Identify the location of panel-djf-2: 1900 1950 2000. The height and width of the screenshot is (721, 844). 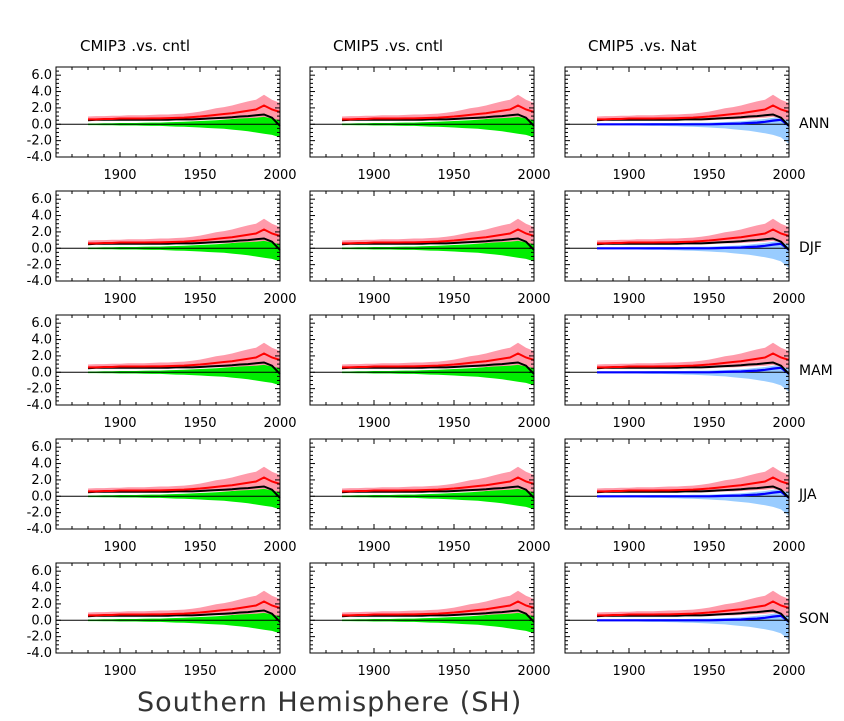
(430, 248).